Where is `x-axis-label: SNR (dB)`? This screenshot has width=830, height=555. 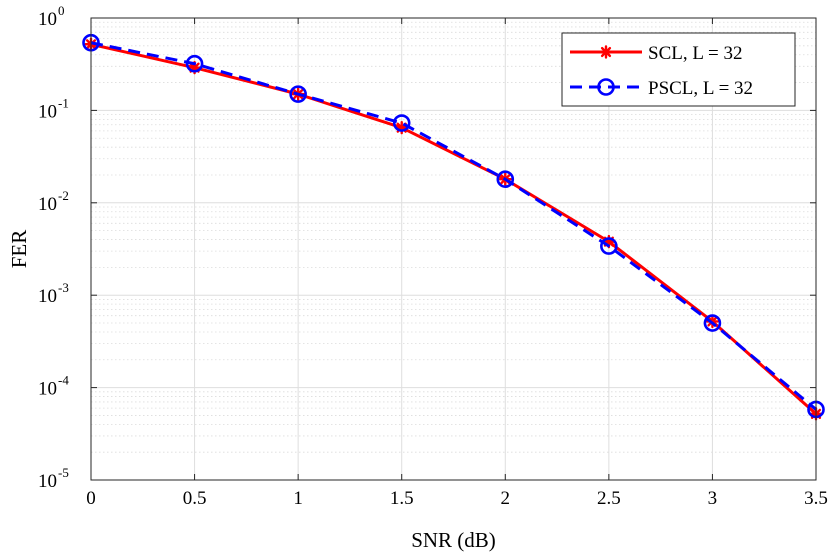
x-axis-label: SNR (dB) is located at coordinates (453, 540).